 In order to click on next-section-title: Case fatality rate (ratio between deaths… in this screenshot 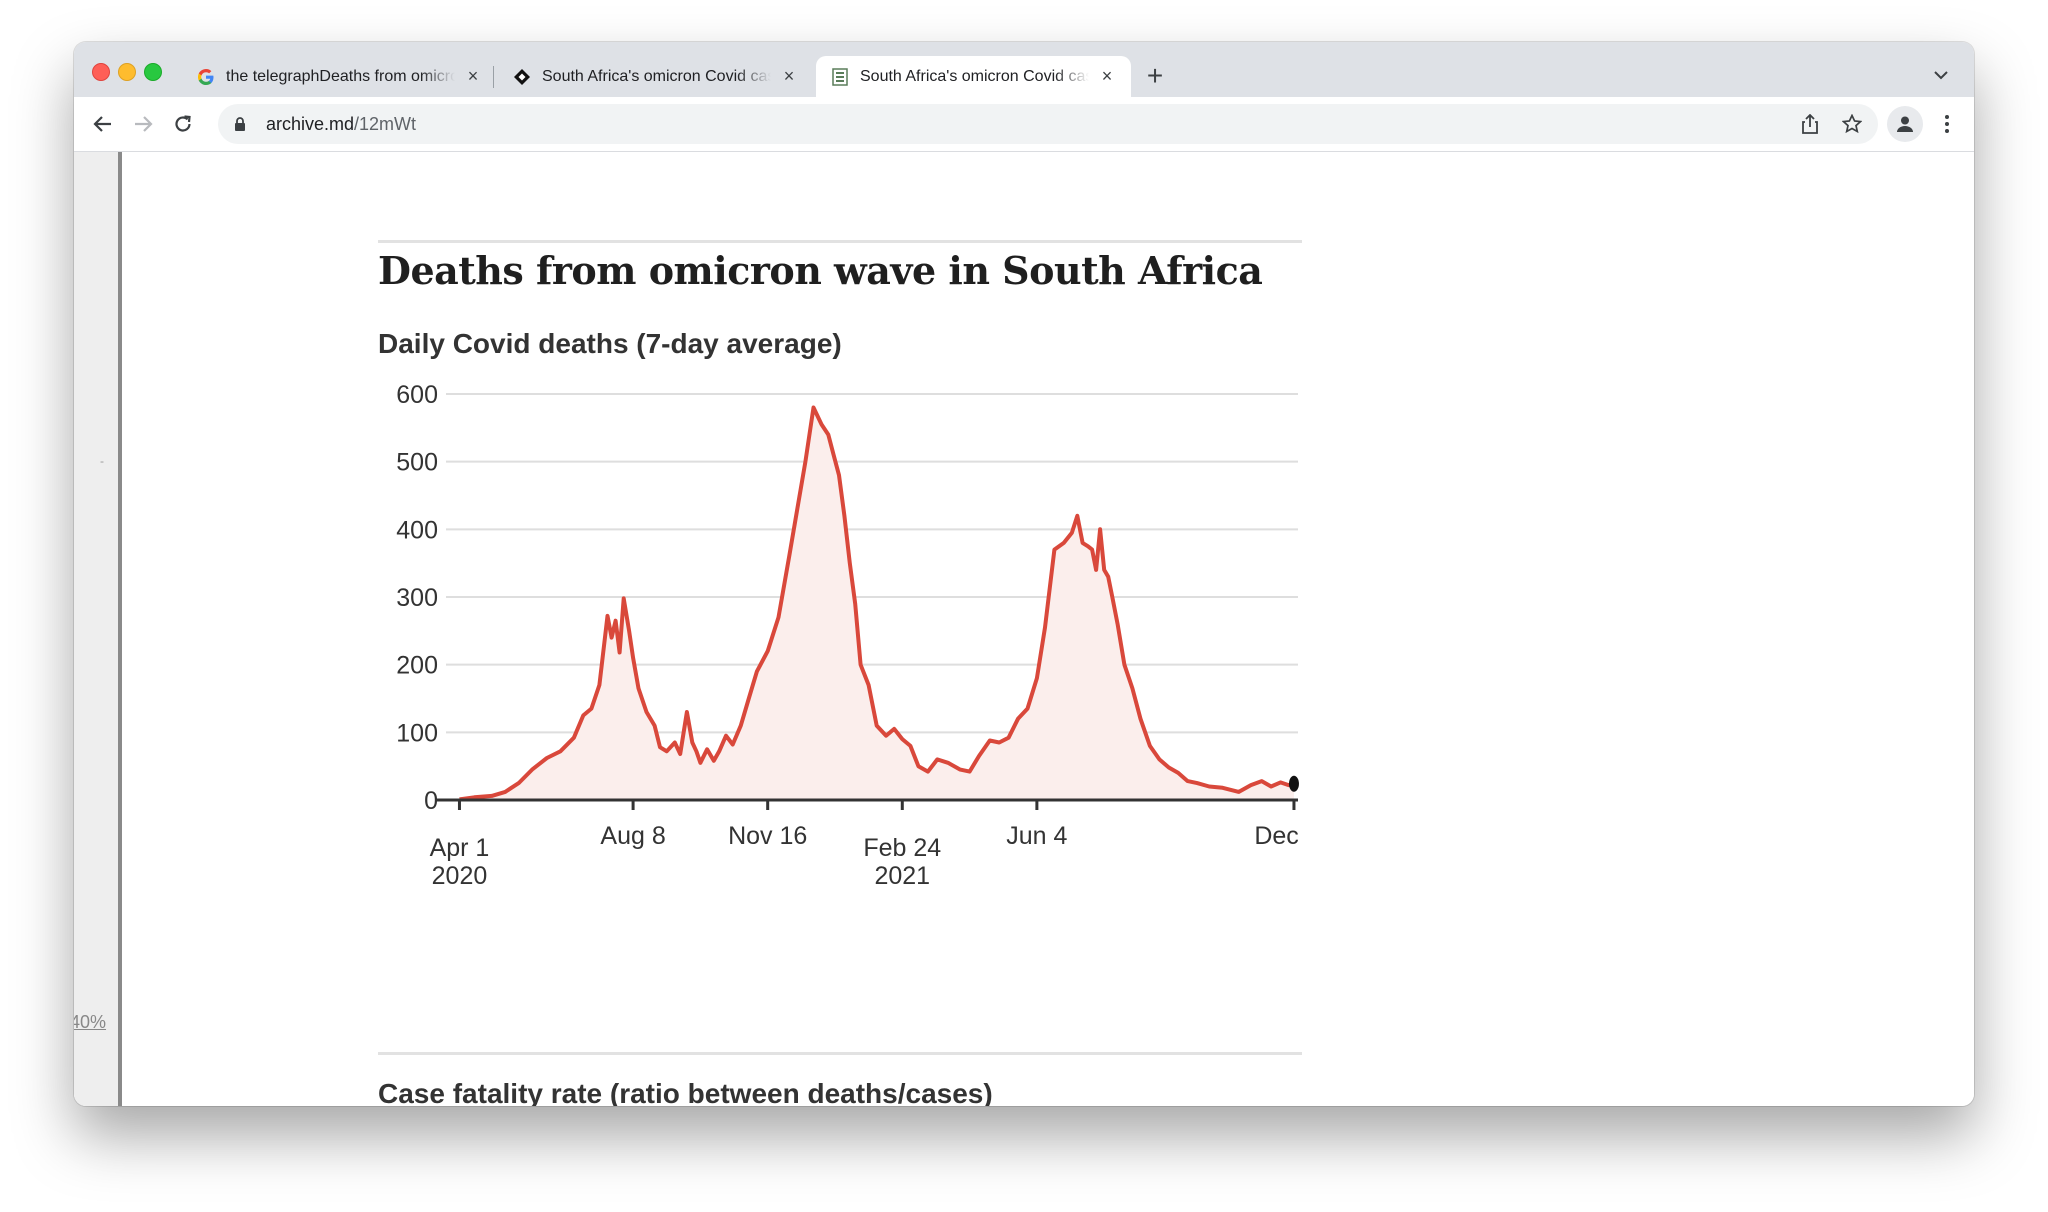, I will do `click(685, 1092)`.